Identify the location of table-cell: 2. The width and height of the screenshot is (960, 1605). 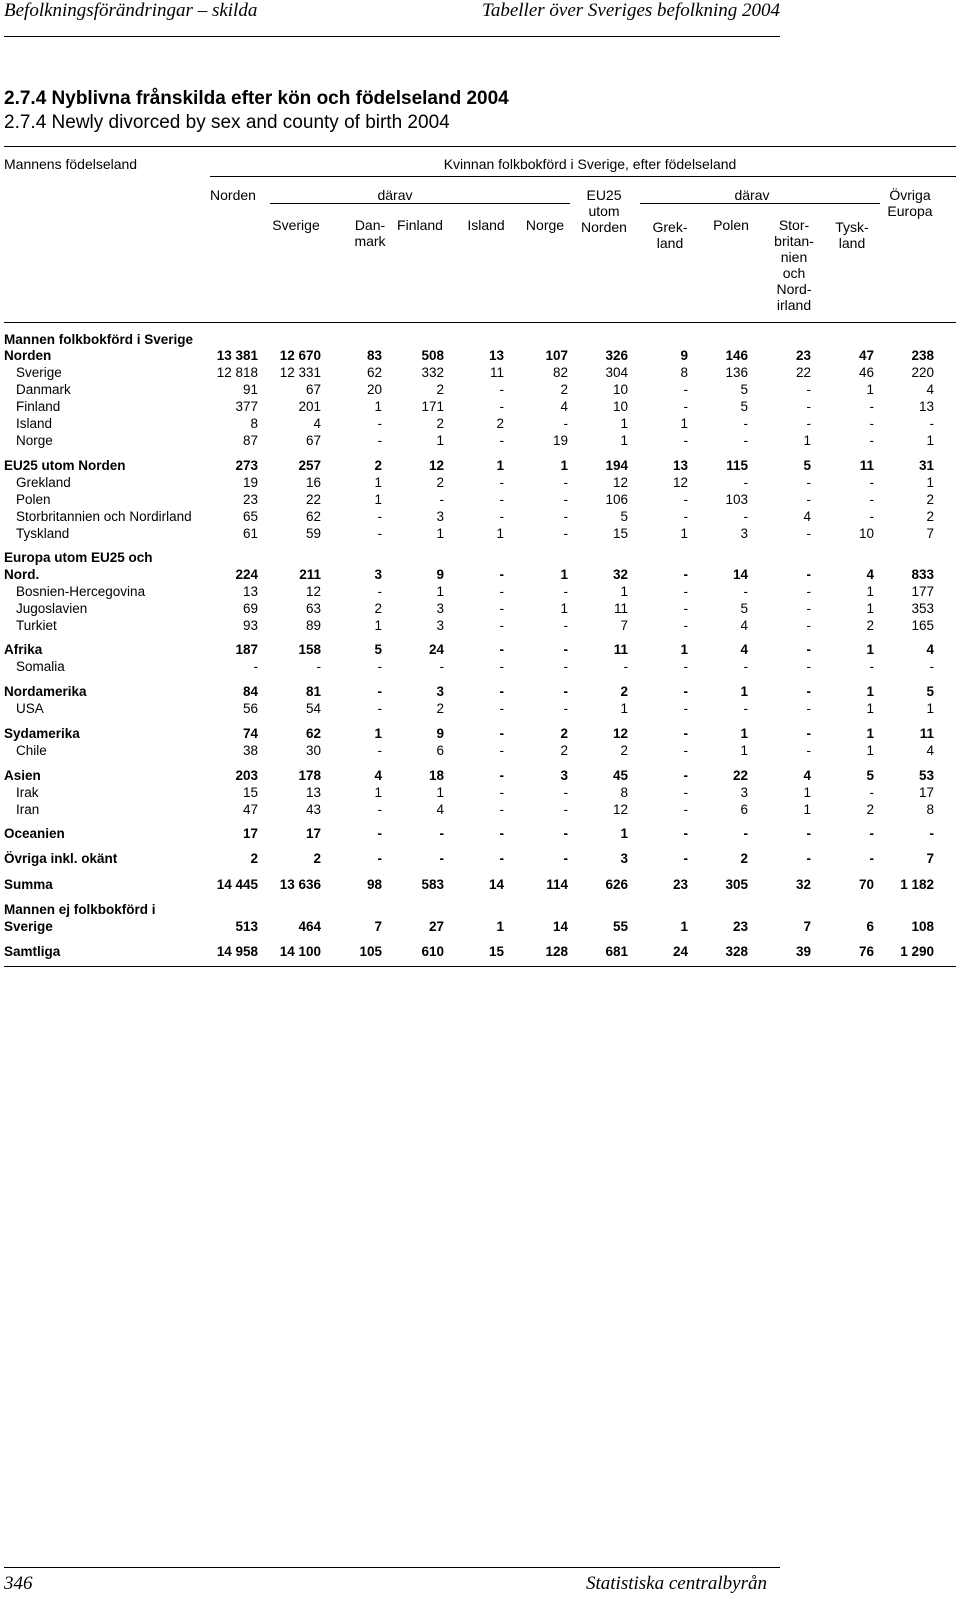
(378, 465).